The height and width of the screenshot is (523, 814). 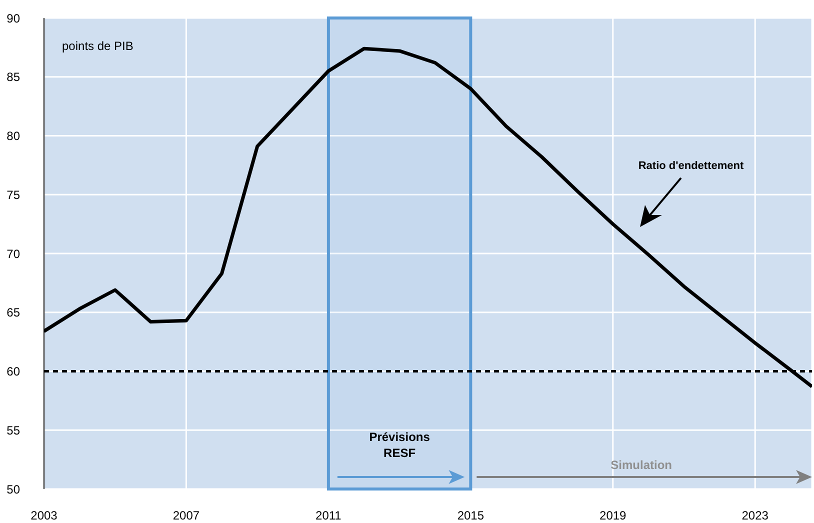 What do you see at coordinates (399, 445) in the screenshot?
I see `band-label: Prévisions RESF` at bounding box center [399, 445].